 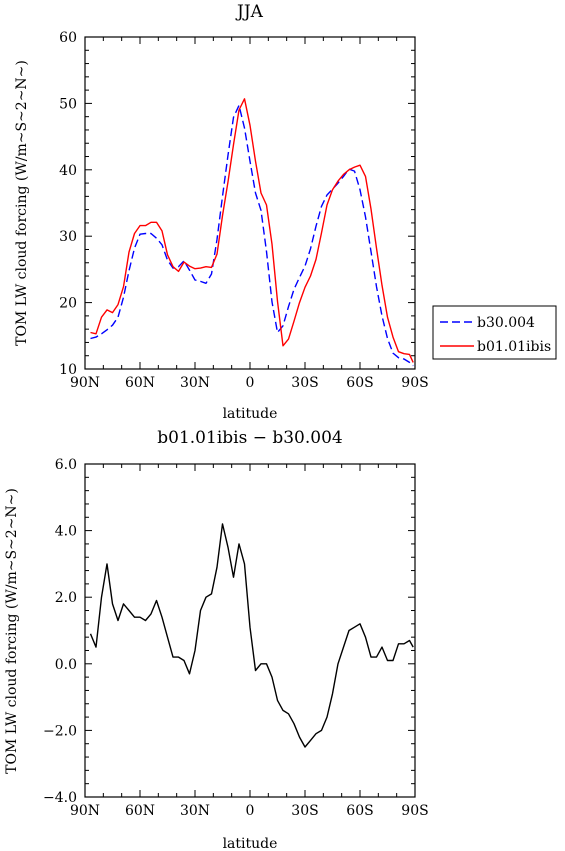 I want to click on y-tick-label: 0.0, so click(x=66, y=665).